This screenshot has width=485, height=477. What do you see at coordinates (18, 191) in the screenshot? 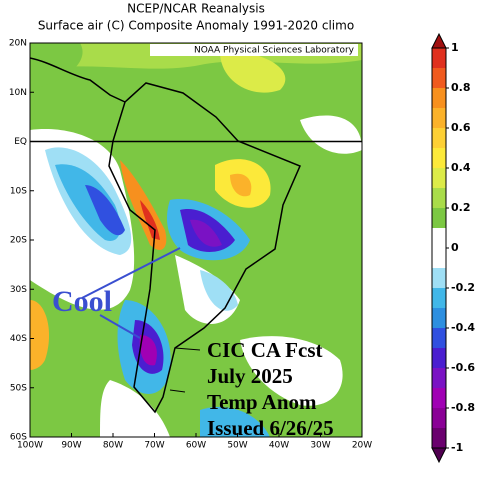
I see `y-tick-label: 10S` at bounding box center [18, 191].